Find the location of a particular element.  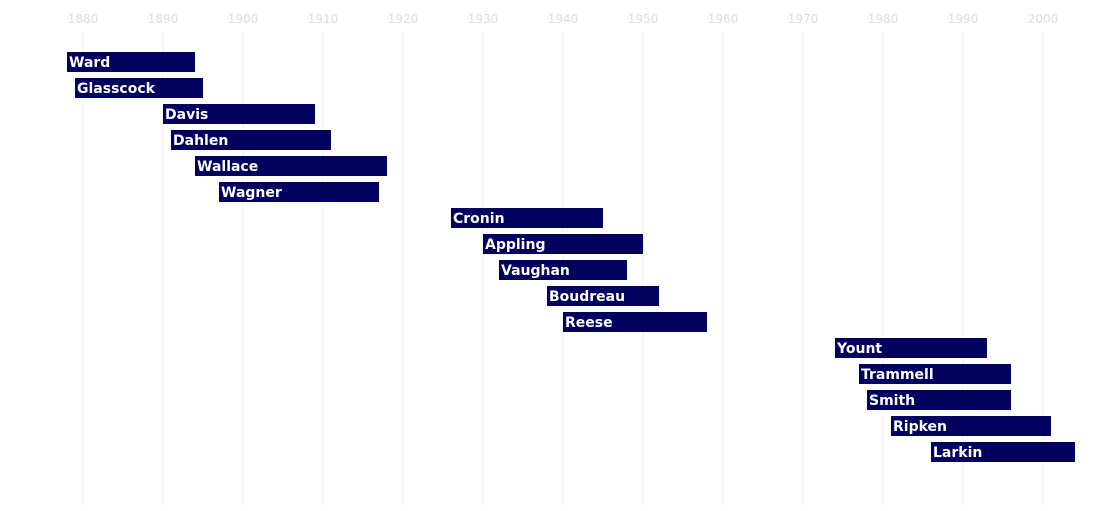

bar-reese: Reese is located at coordinates (635, 322).